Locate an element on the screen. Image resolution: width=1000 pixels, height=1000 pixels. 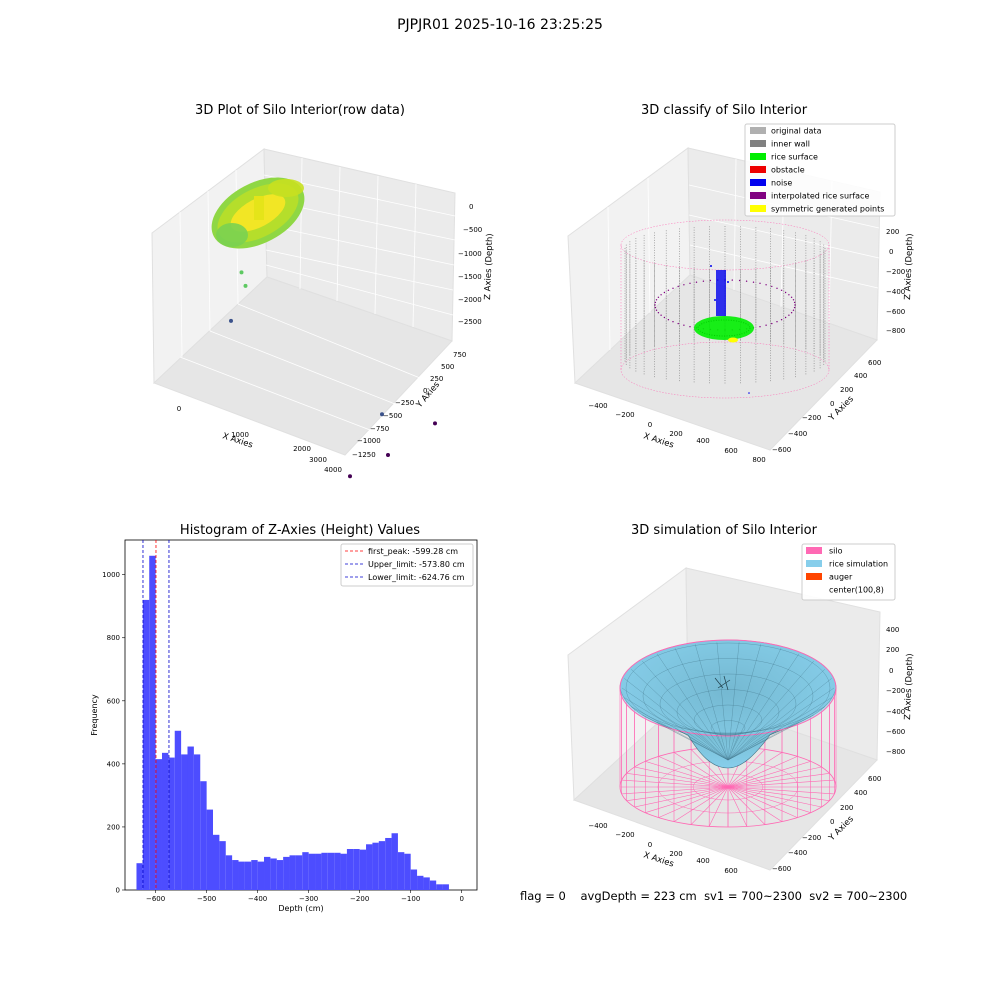
figure-title: PJPJR01 2025-10-16 23:25:25 is located at coordinates (500, 25).